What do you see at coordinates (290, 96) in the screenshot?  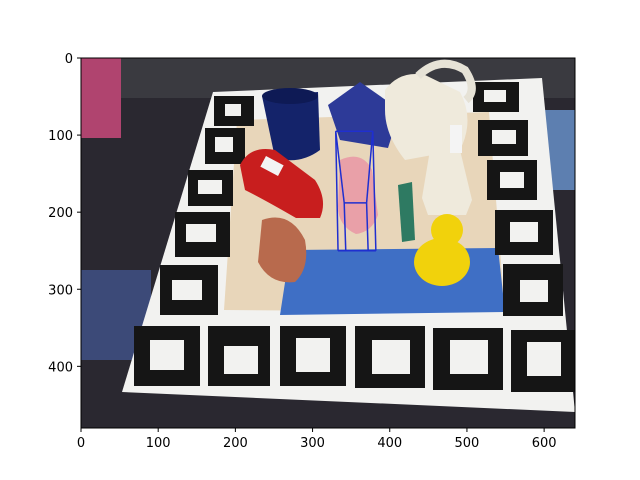 I see `mug-rim` at bounding box center [290, 96].